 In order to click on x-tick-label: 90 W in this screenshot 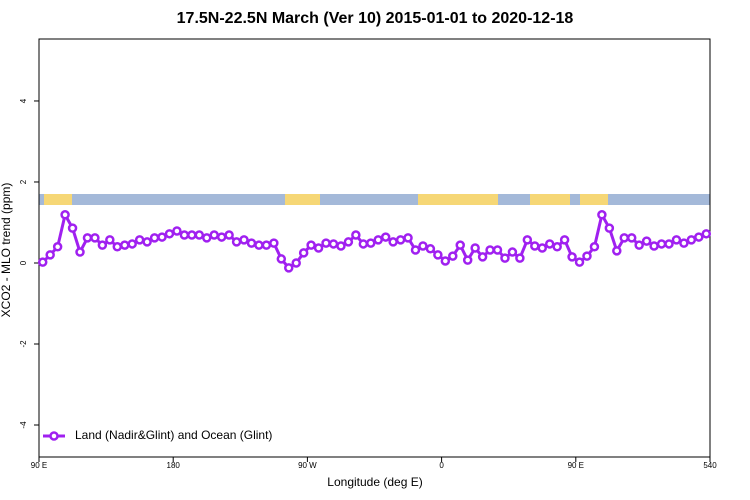, I will do `click(307, 465)`.